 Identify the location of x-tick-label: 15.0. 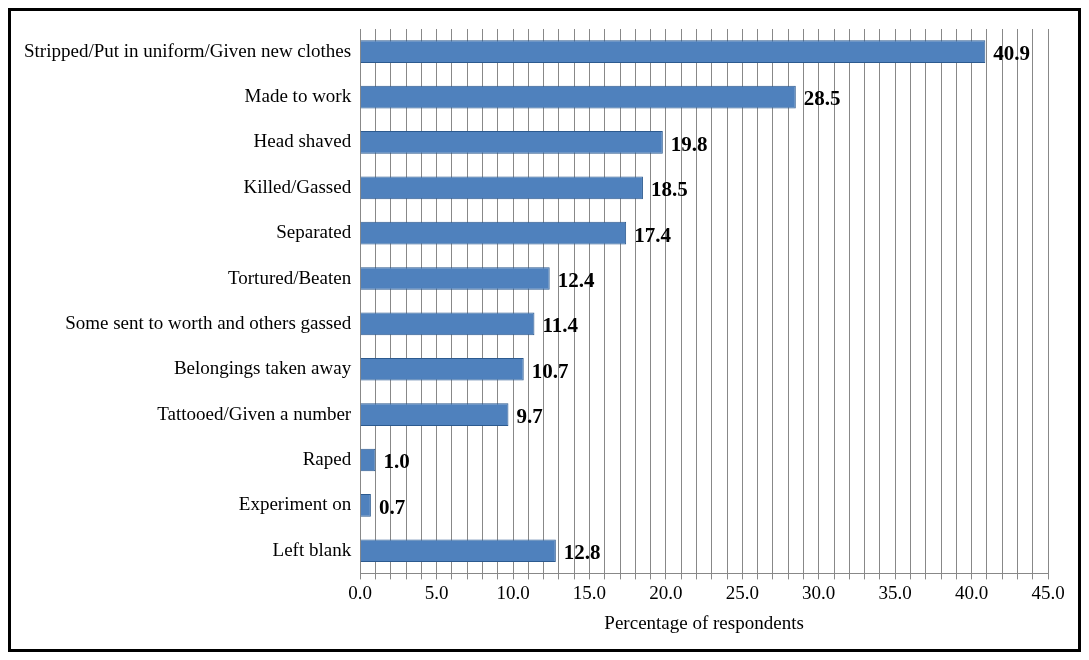
(589, 592).